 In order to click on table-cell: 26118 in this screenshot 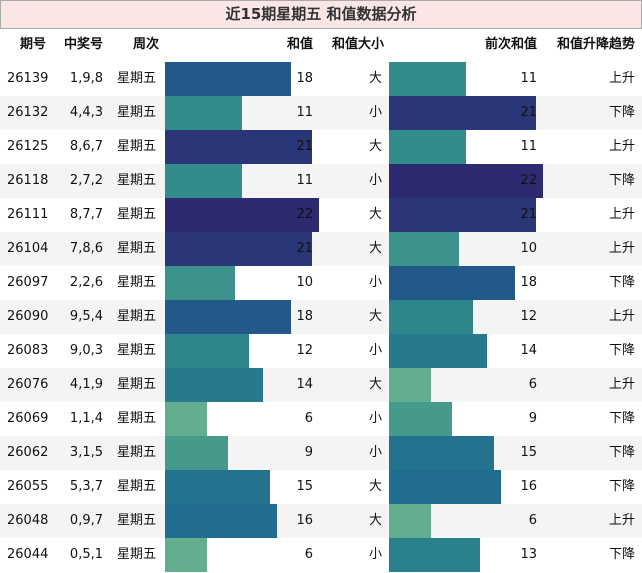, I will do `click(28, 180)`.